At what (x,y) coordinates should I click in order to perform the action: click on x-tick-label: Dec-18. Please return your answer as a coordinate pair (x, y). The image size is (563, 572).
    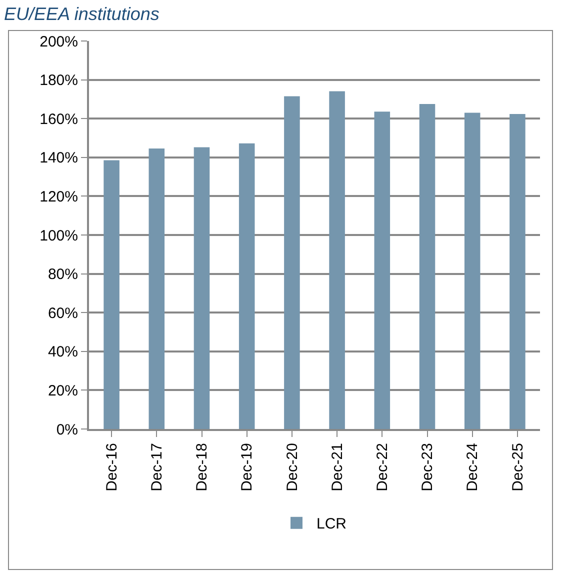
    Looking at the image, I should click on (202, 467).